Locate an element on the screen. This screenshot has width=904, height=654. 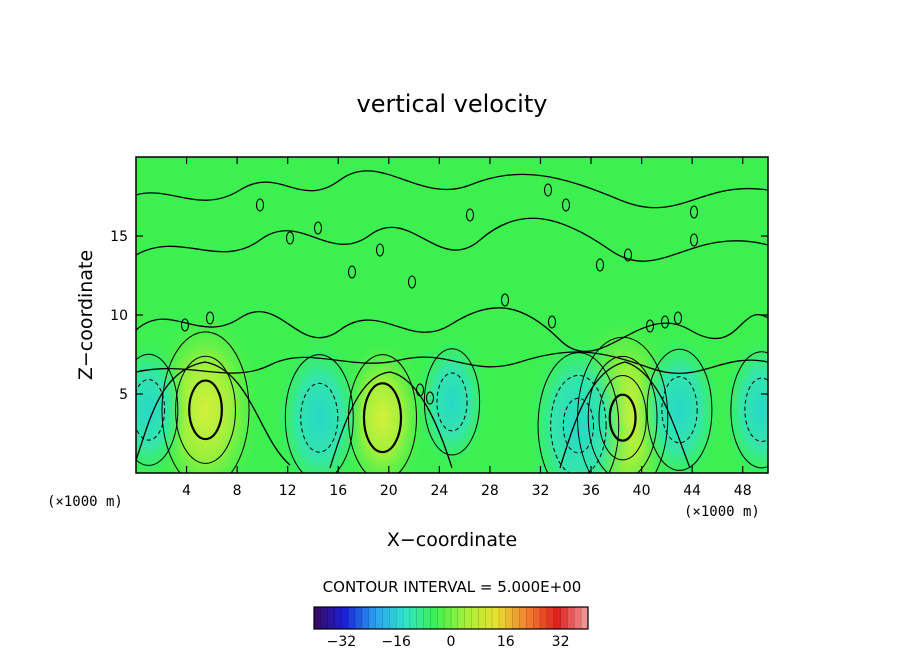
colorbar-tick-label: 32 is located at coordinates (561, 642).